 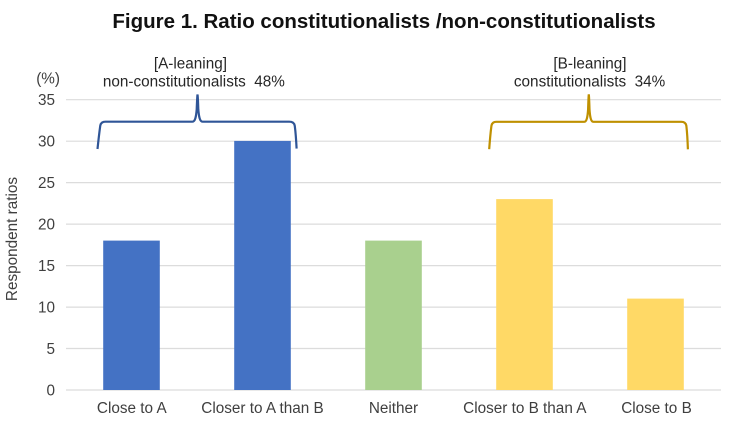 What do you see at coordinates (590, 81) in the screenshot?
I see `svg-text: constitutionalists 34%` at bounding box center [590, 81].